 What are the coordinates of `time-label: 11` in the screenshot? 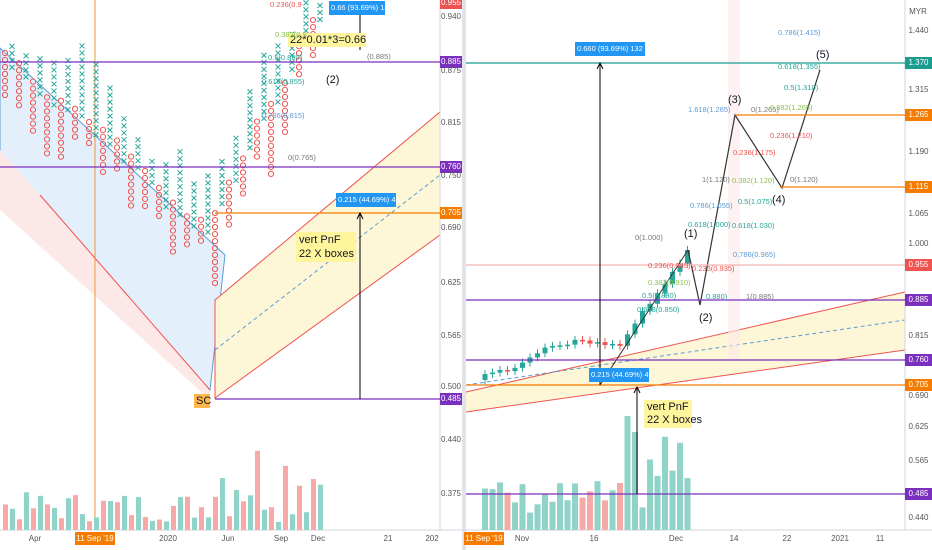 It's located at (880, 538).